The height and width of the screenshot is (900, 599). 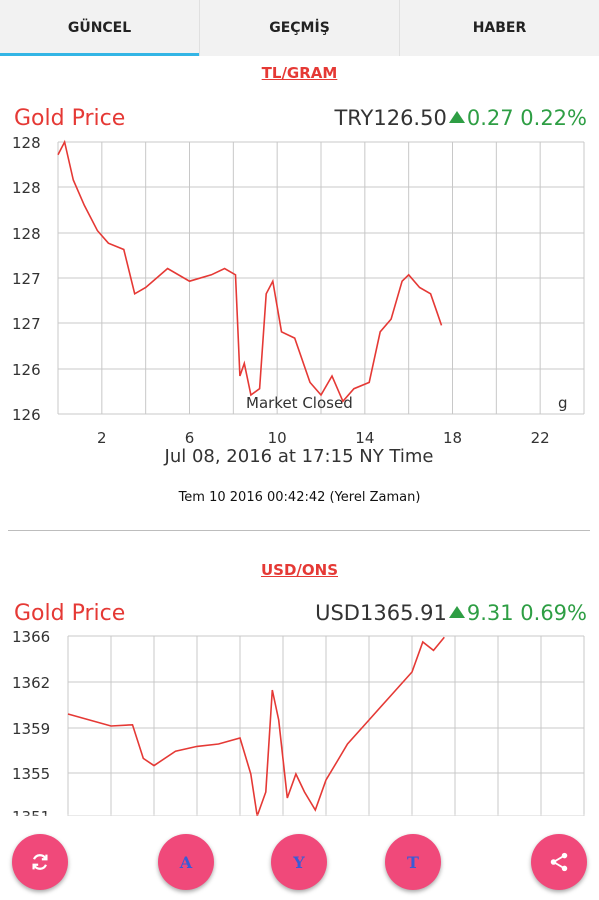 I want to click on x-tick-label: 10, so click(x=277, y=438).